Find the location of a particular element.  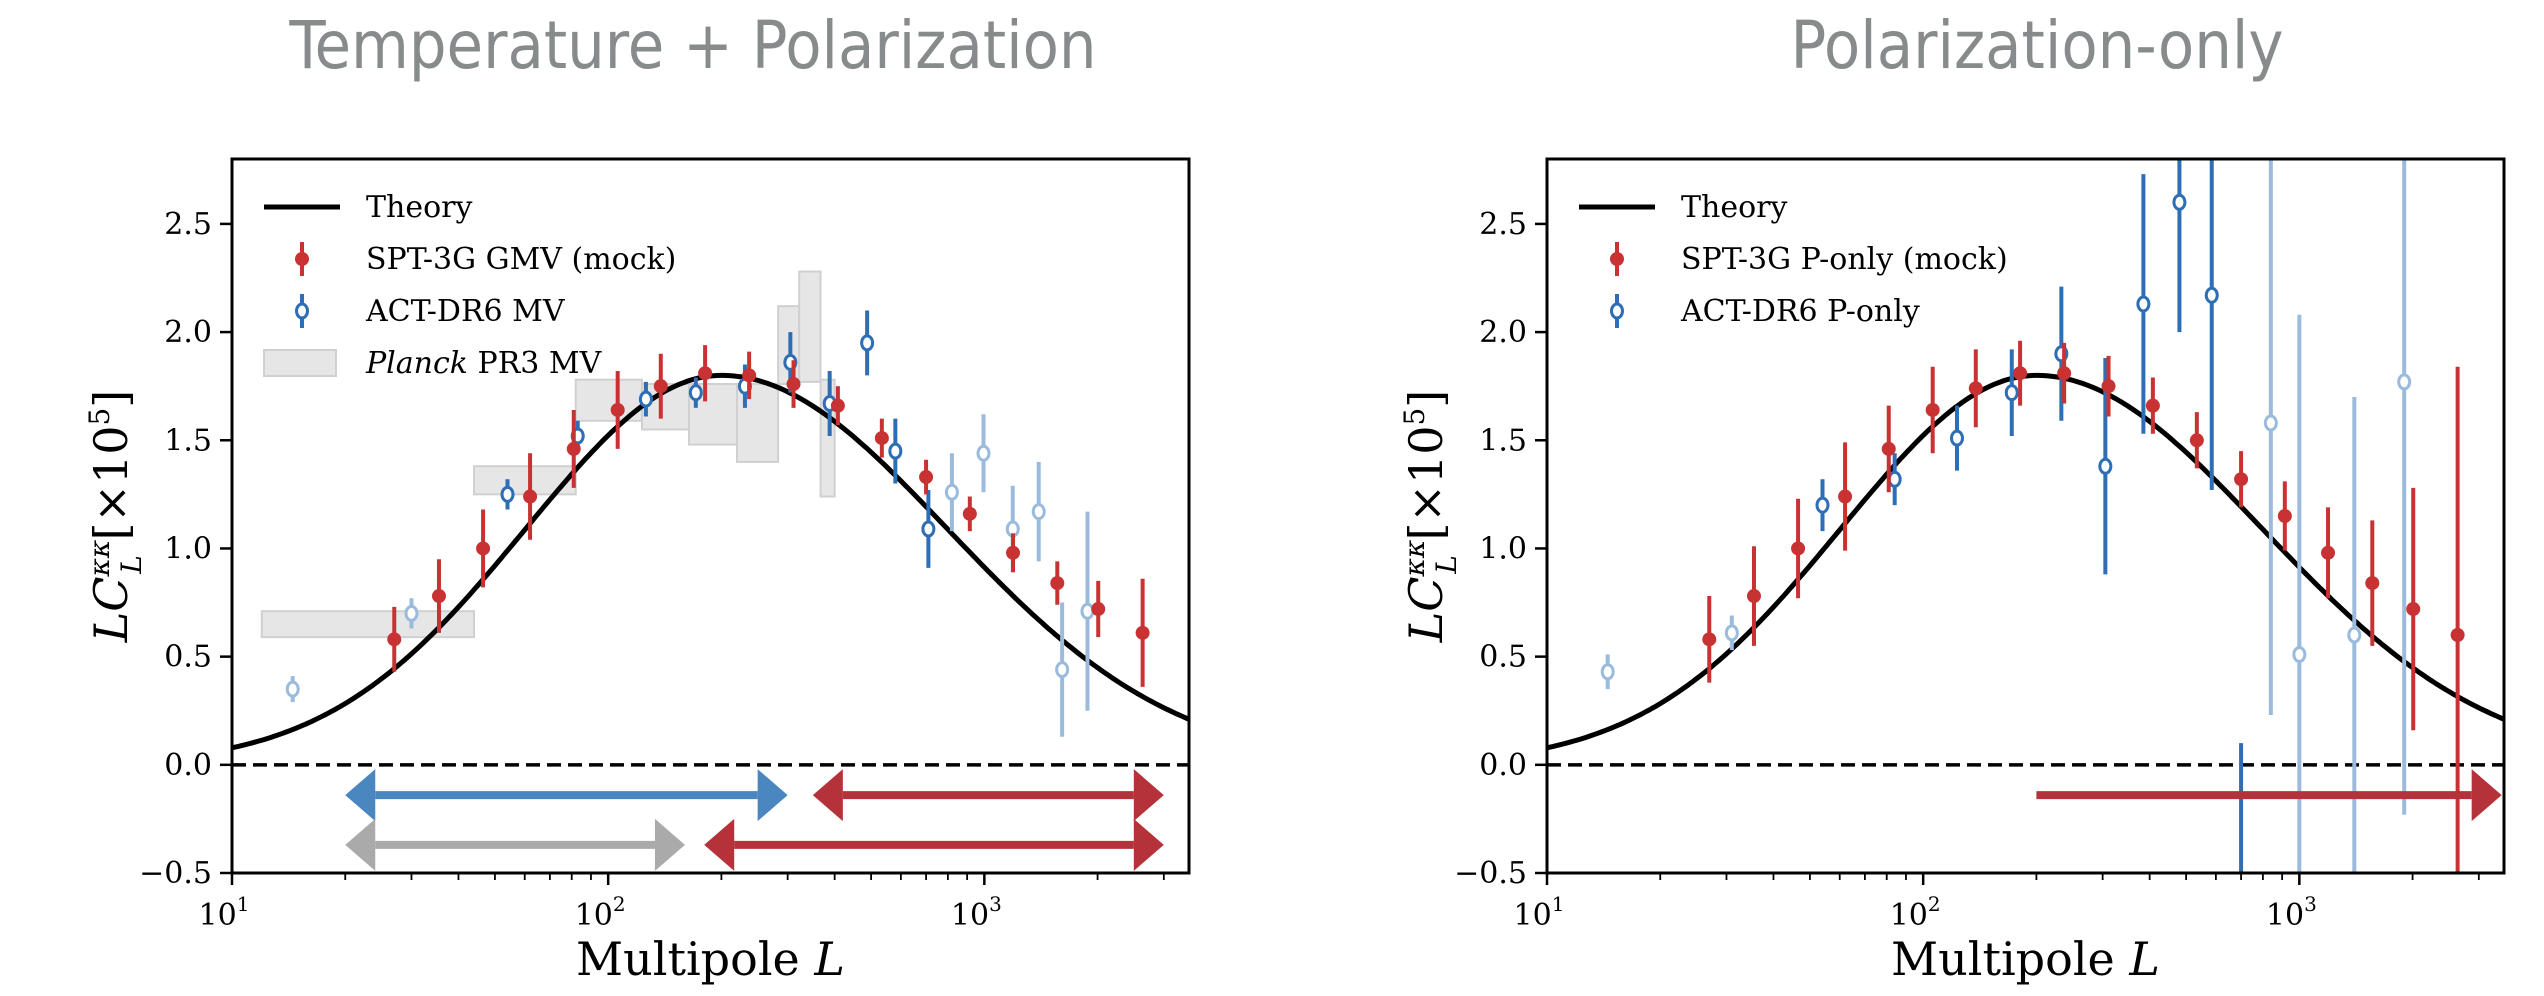

y-axis-label-sup: κκ is located at coordinates (1414, 559).